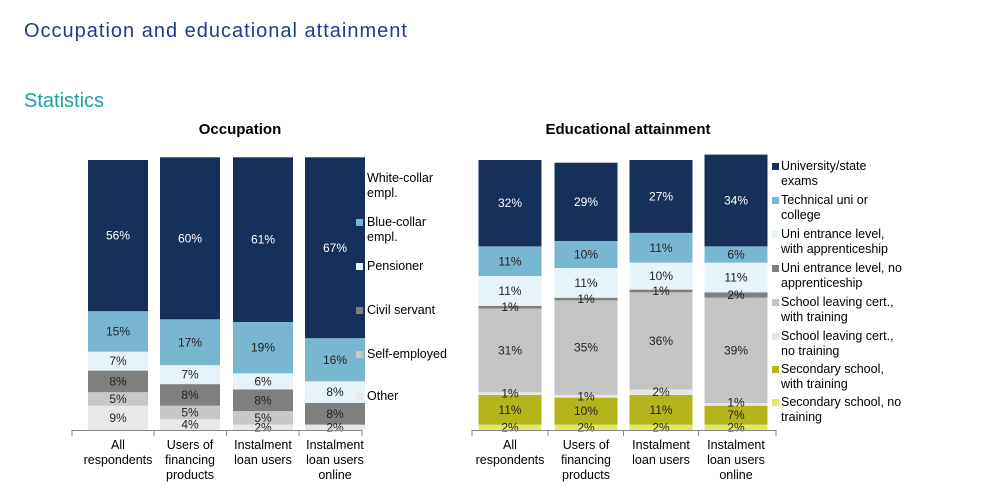 This screenshot has width=989, height=496. What do you see at coordinates (395, 266) in the screenshot?
I see `legend-label: Pensioner` at bounding box center [395, 266].